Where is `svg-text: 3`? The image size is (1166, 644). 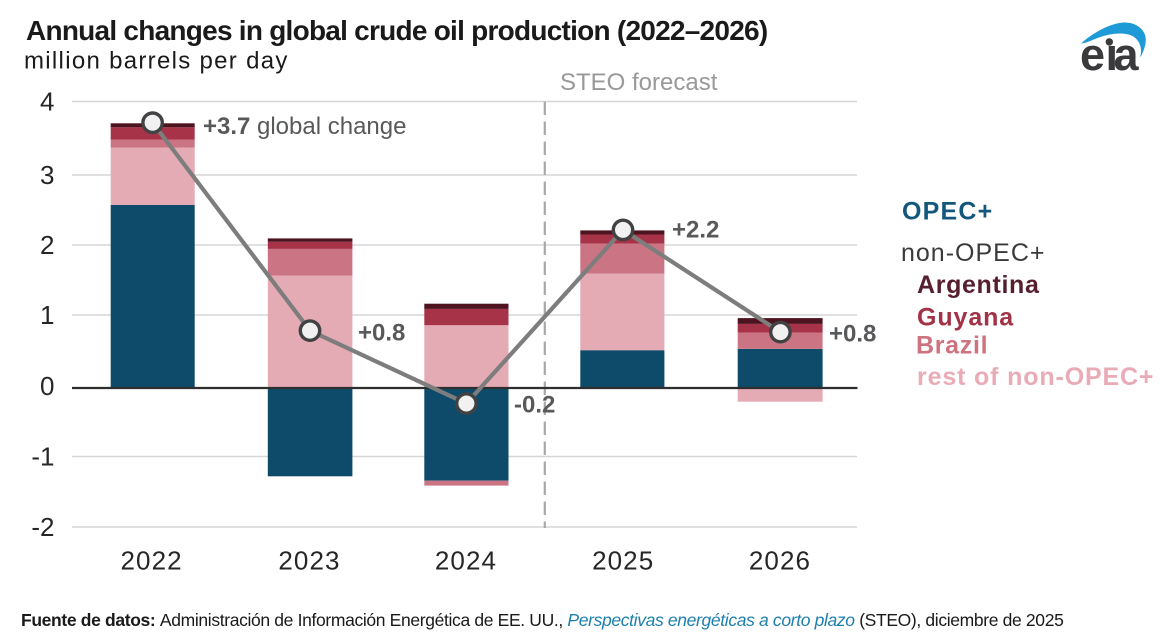
svg-text: 3 is located at coordinates (47, 175).